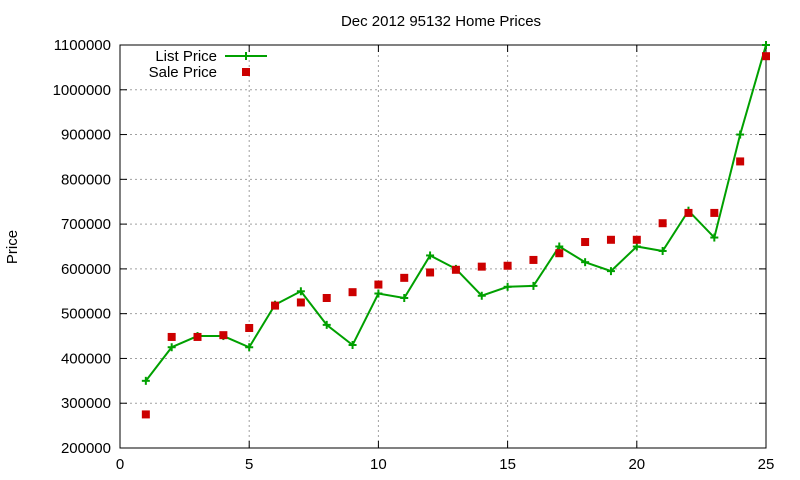 Image resolution: width=800 pixels, height=480 pixels. Describe the element at coordinates (12, 247) in the screenshot. I see `y-axis-label: Price` at that location.